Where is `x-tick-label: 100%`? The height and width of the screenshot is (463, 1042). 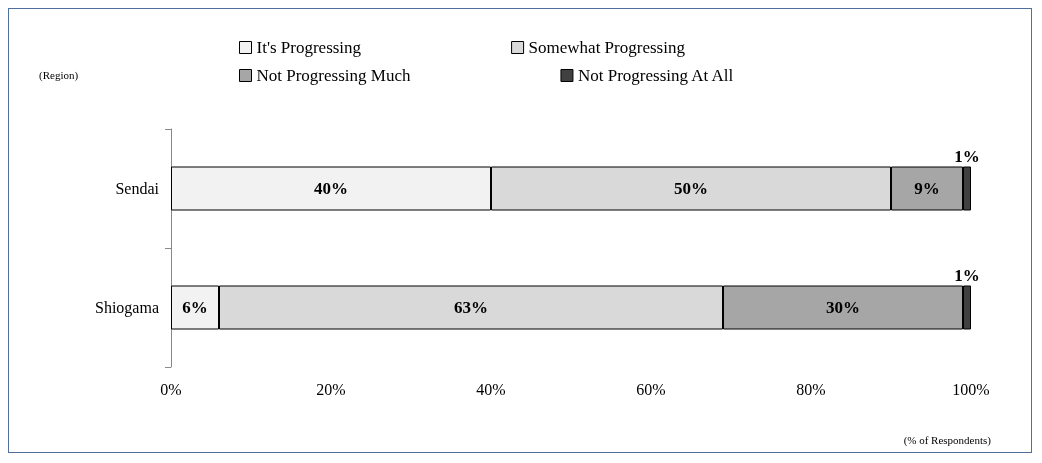
x-tick-label: 100% is located at coordinates (971, 389).